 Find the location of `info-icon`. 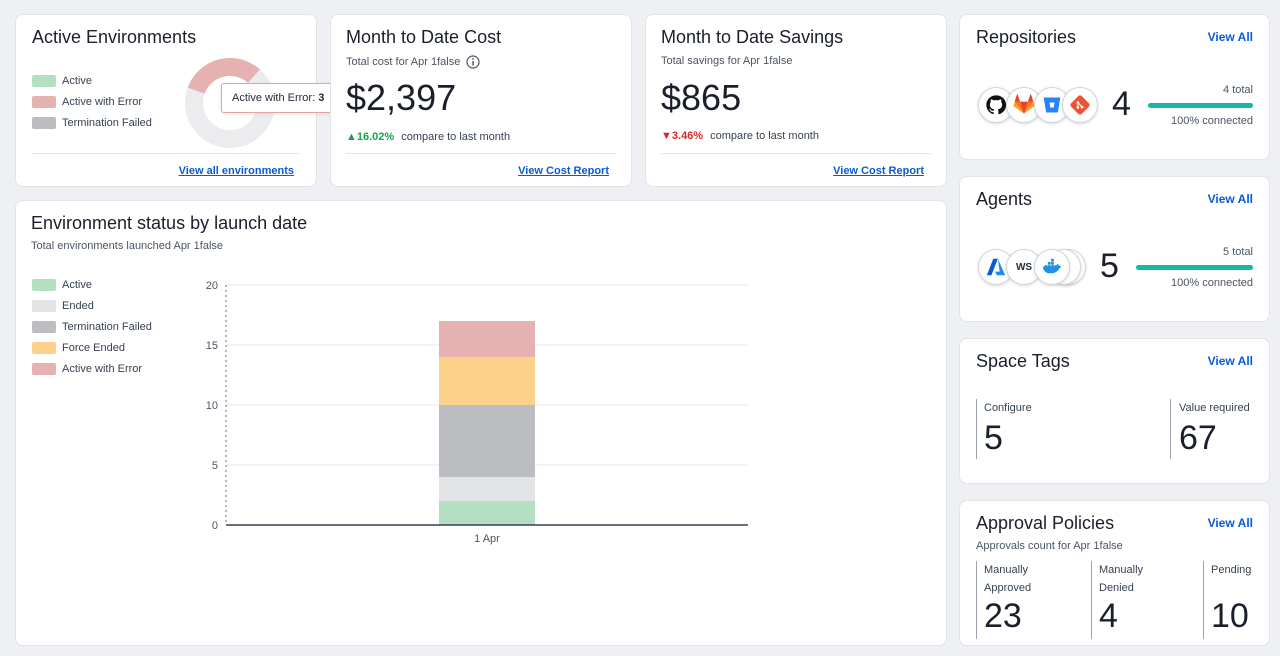

info-icon is located at coordinates (473, 62).